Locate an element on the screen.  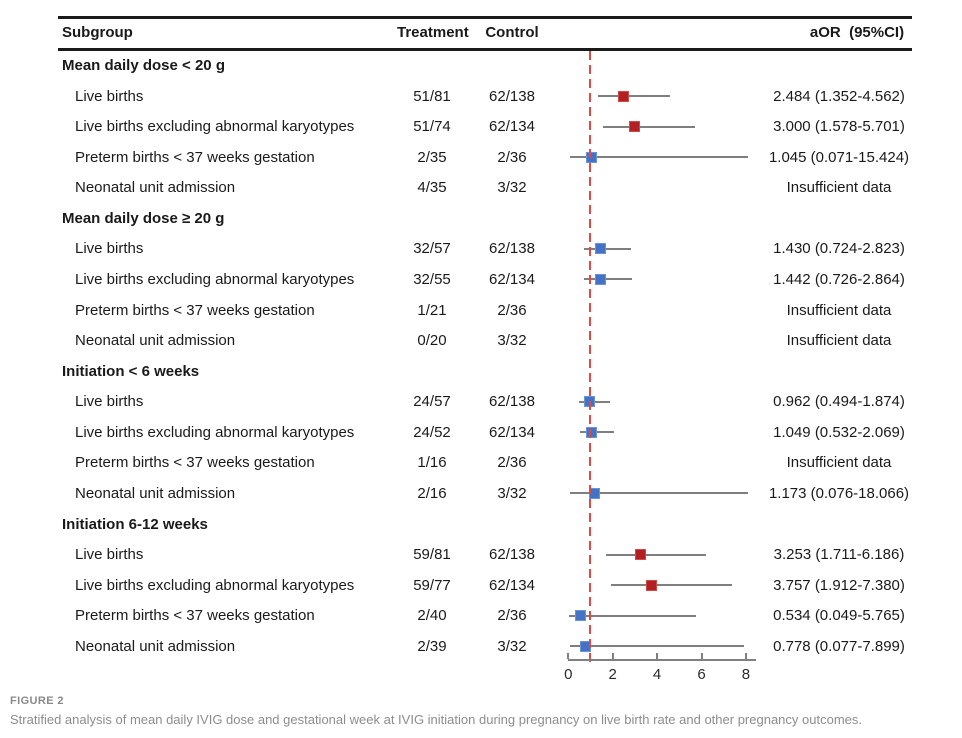
treatment-value: 32/55 is located at coordinates (432, 279).